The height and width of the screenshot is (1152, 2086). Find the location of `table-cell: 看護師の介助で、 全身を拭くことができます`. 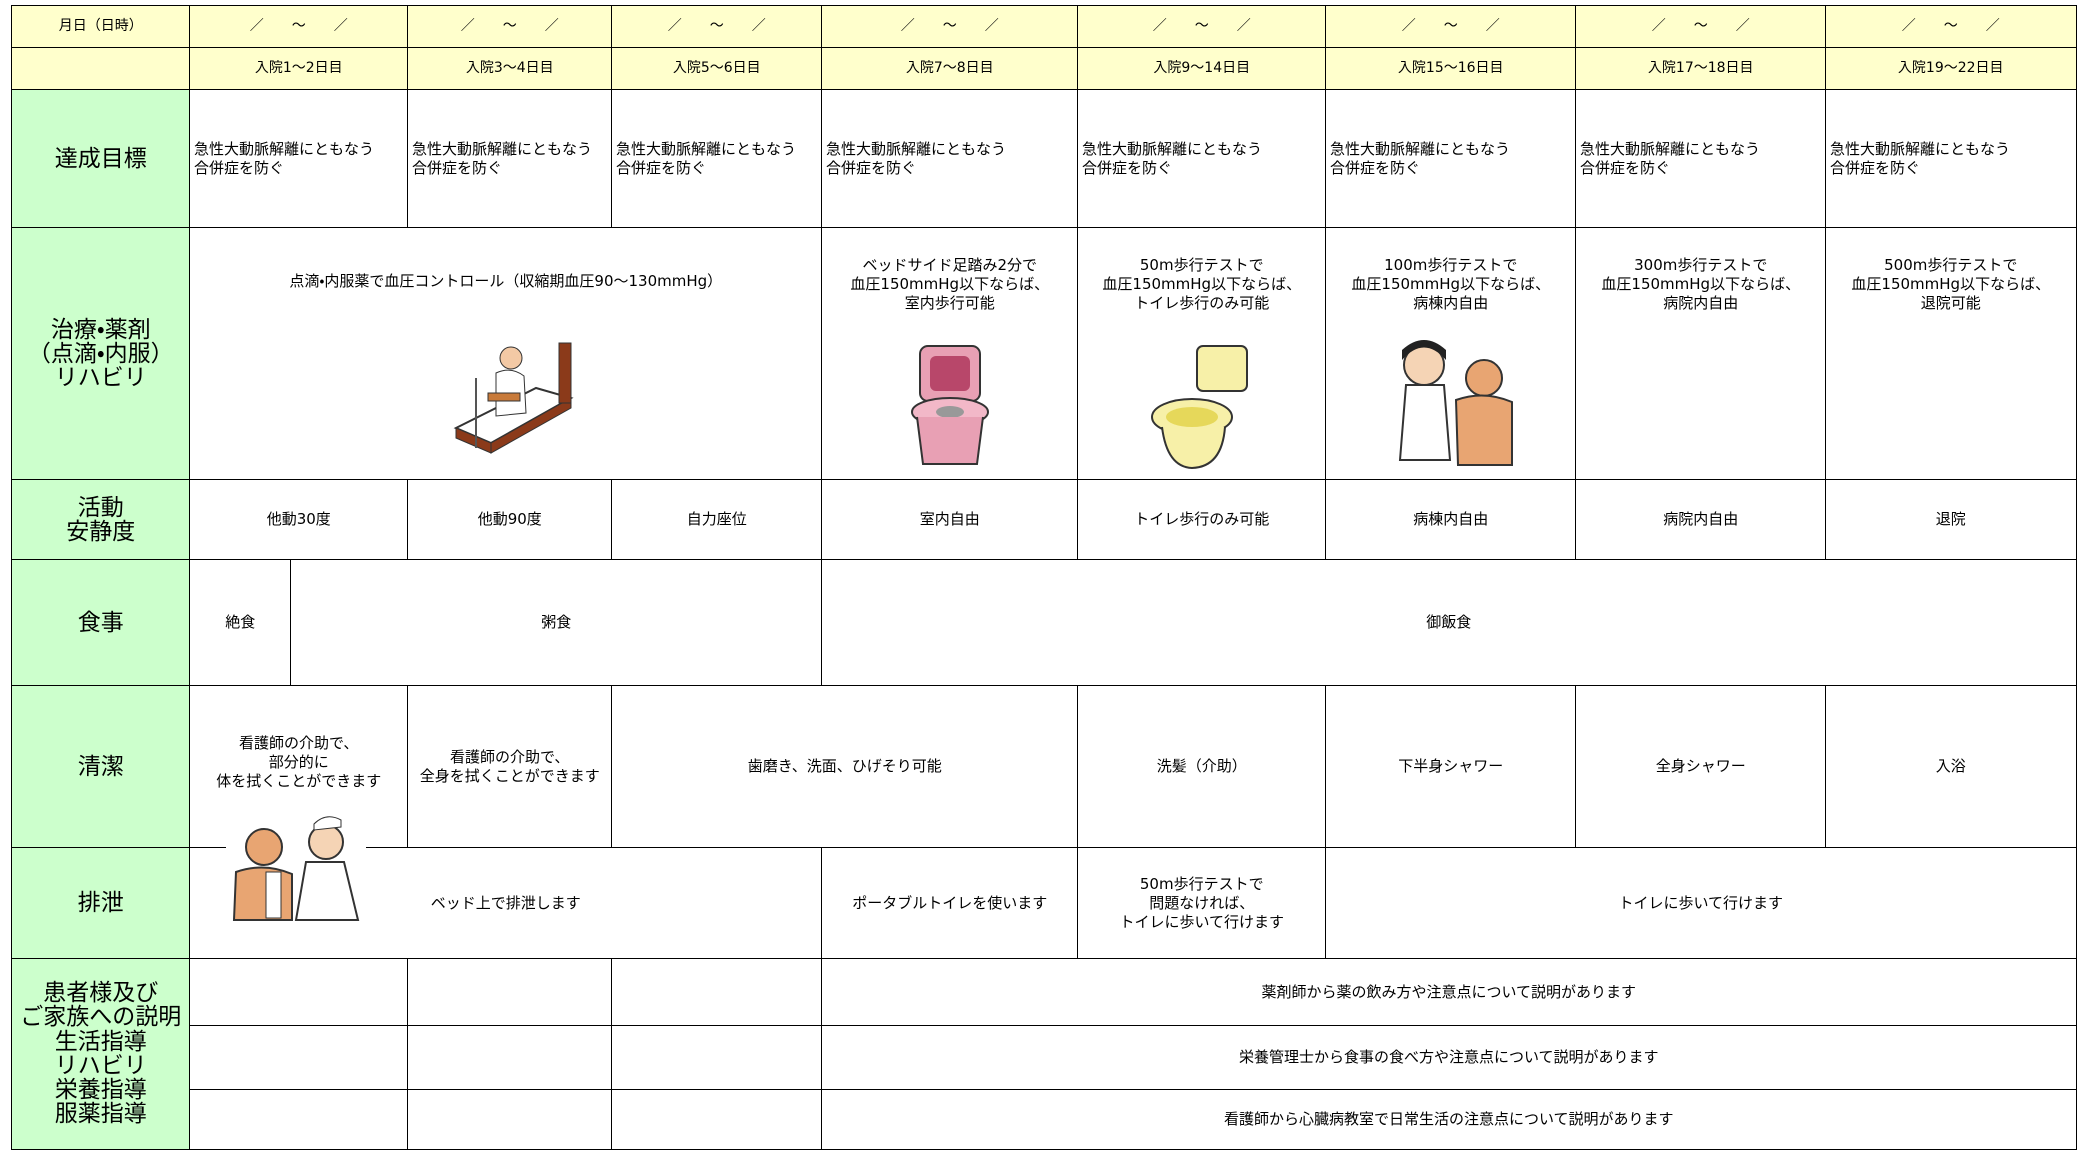

table-cell: 看護師の介助で、 全身を拭くことができます is located at coordinates (510, 767).